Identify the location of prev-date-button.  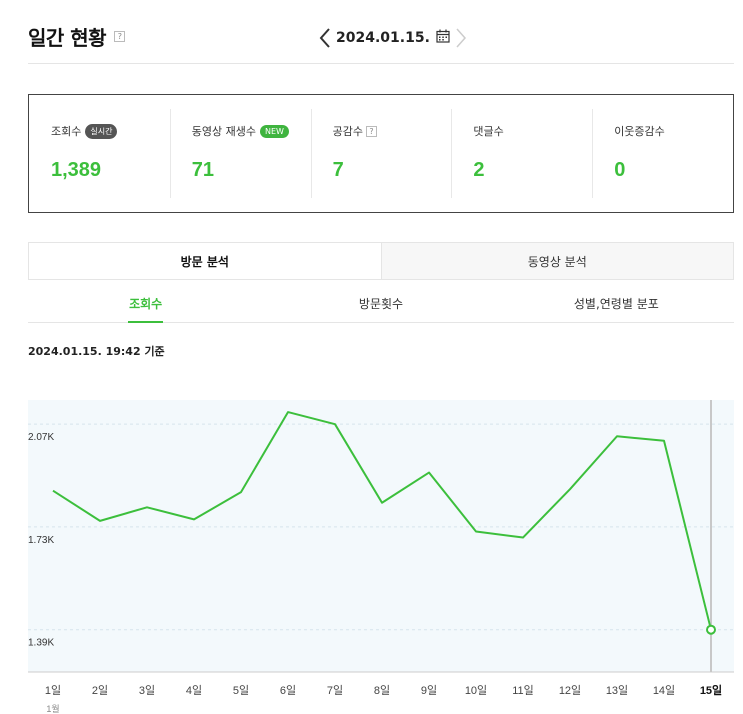
(325, 38).